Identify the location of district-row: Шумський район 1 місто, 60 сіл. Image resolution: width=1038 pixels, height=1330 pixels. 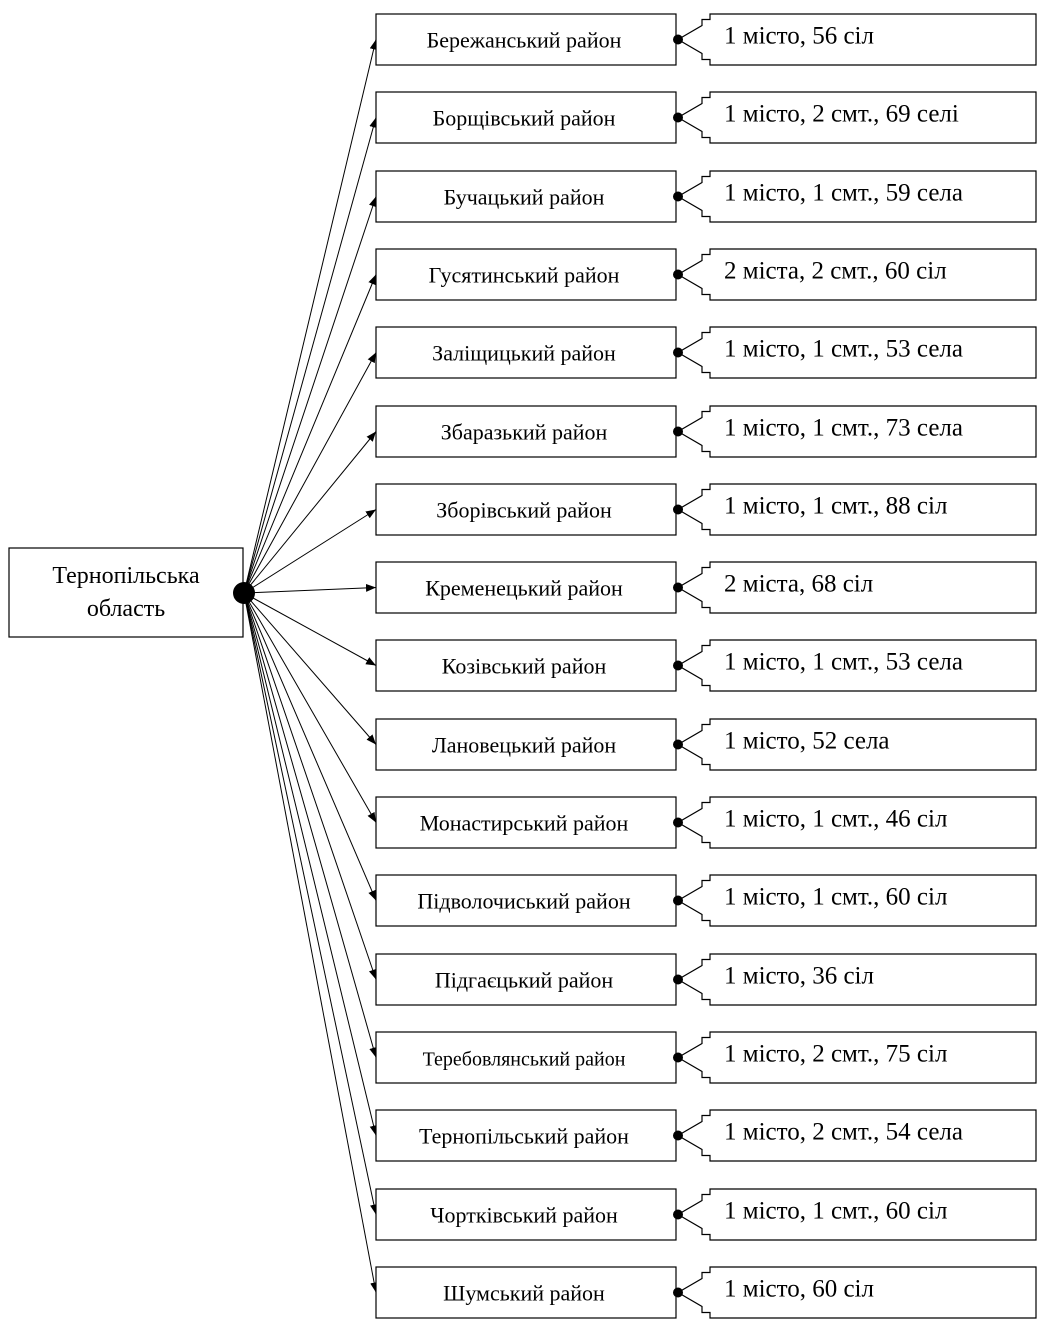
(706, 1292).